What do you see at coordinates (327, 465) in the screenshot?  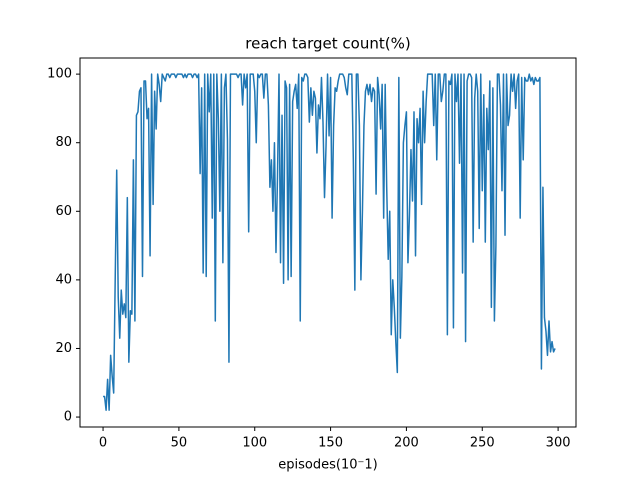 I see `x-axis-label: episodes(10⁻1)` at bounding box center [327, 465].